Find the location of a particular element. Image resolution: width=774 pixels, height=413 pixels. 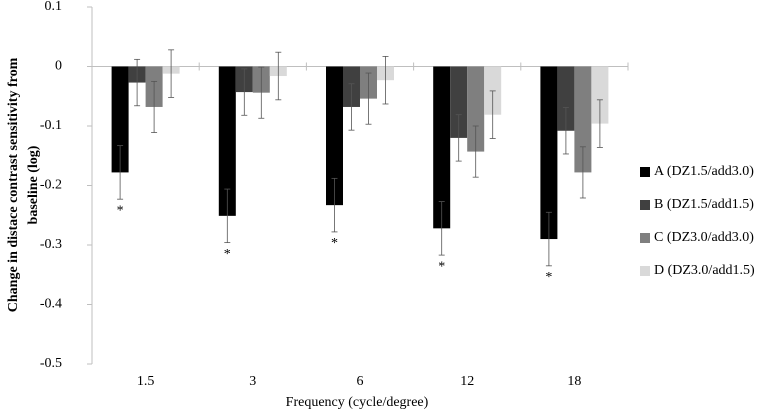

y-tick-label: -0.3 is located at coordinates (51, 244).